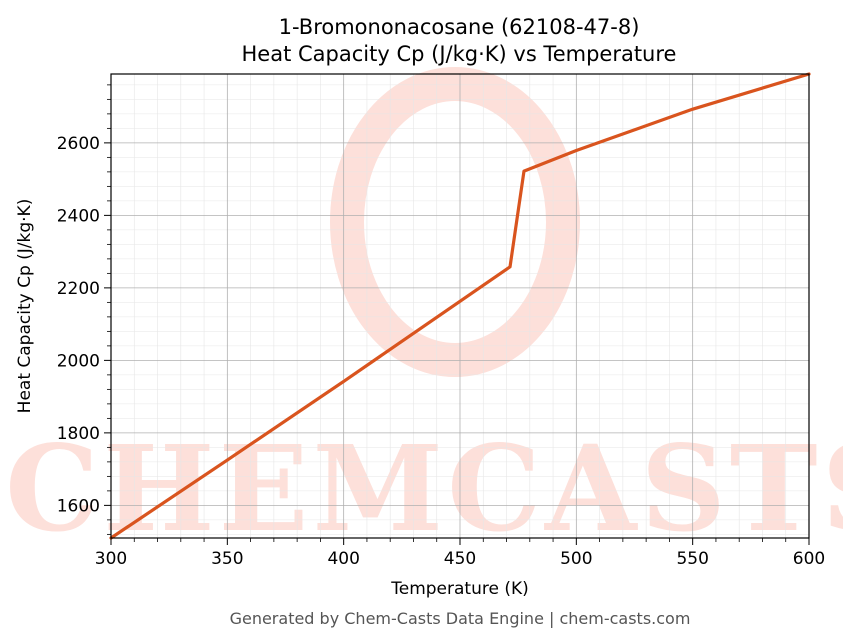  I want to click on y-tick-label: 2200, so click(78, 289).